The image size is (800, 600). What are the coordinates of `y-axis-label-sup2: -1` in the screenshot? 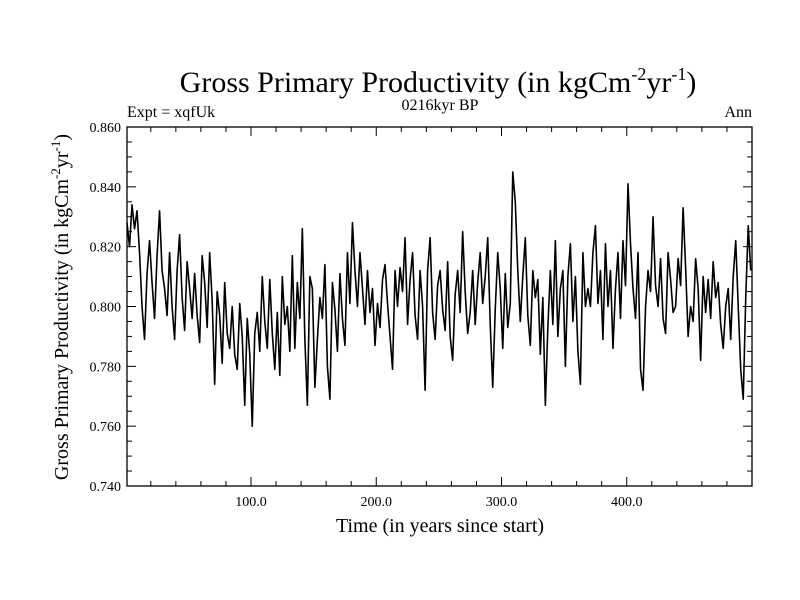 It's located at (55, 146).